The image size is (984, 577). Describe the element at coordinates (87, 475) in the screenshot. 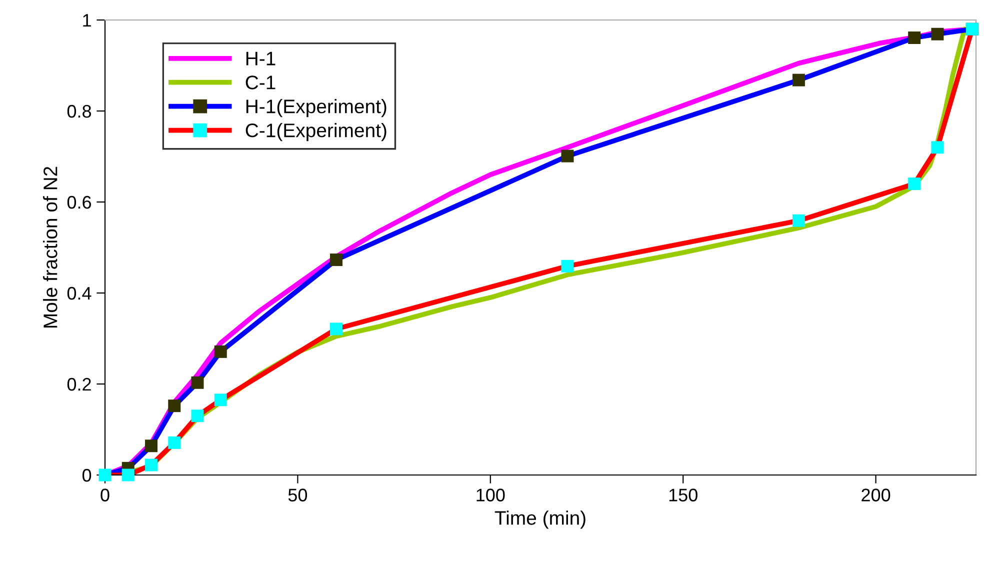

I see `y-tick-label: 0` at that location.